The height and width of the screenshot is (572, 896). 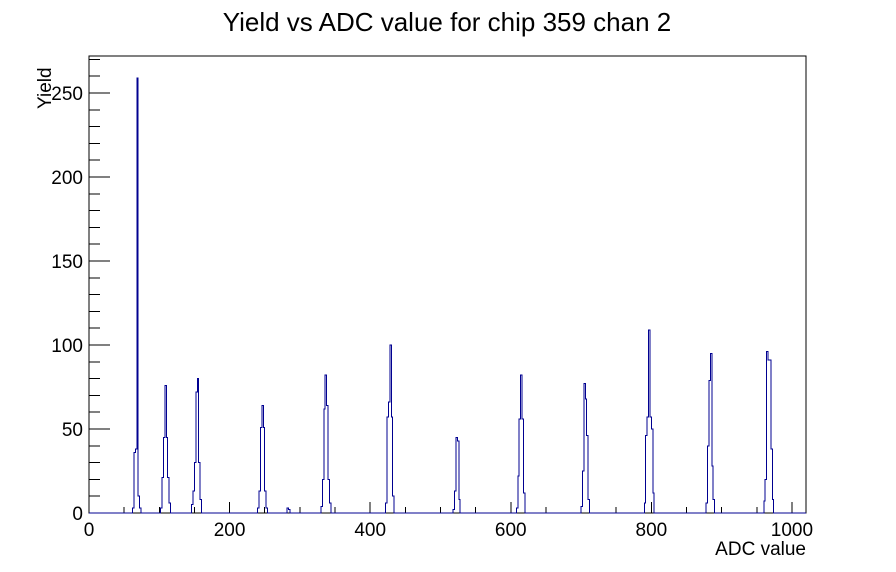 I want to click on x-tick-label: 400, so click(x=370, y=530).